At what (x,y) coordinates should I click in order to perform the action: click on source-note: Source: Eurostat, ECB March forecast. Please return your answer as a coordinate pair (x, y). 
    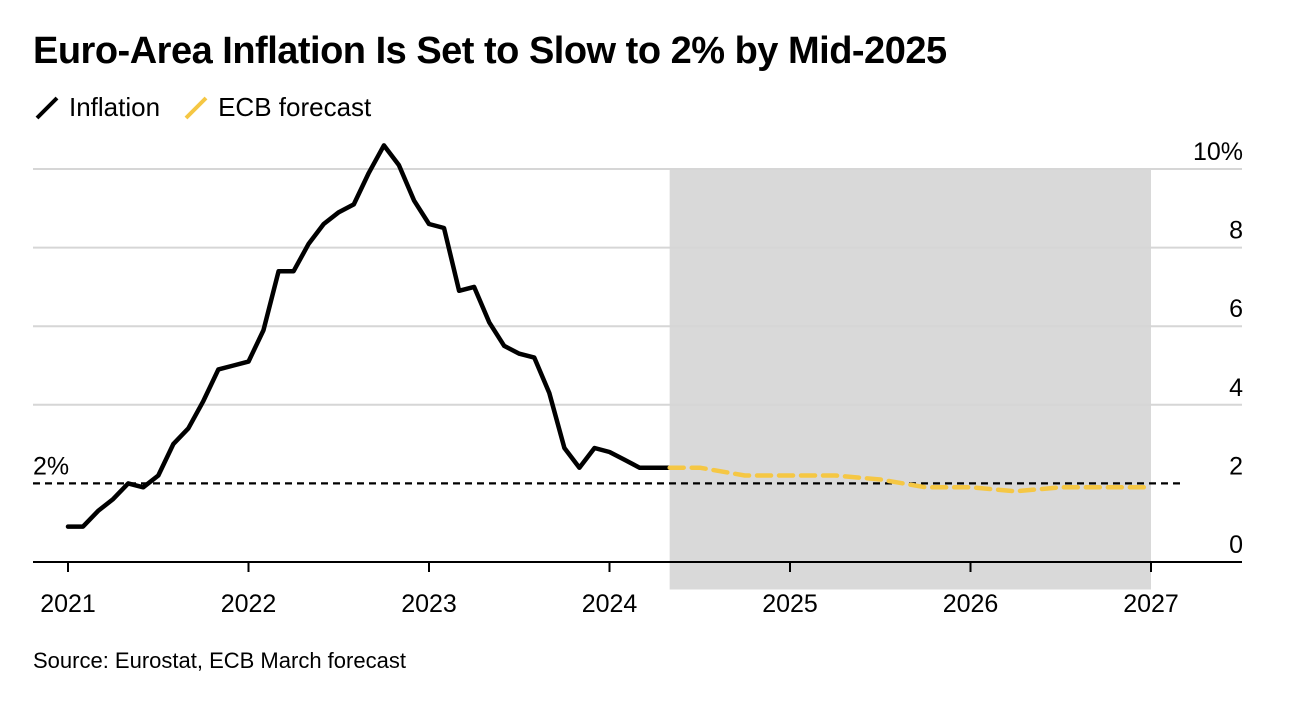
    Looking at the image, I should click on (219, 660).